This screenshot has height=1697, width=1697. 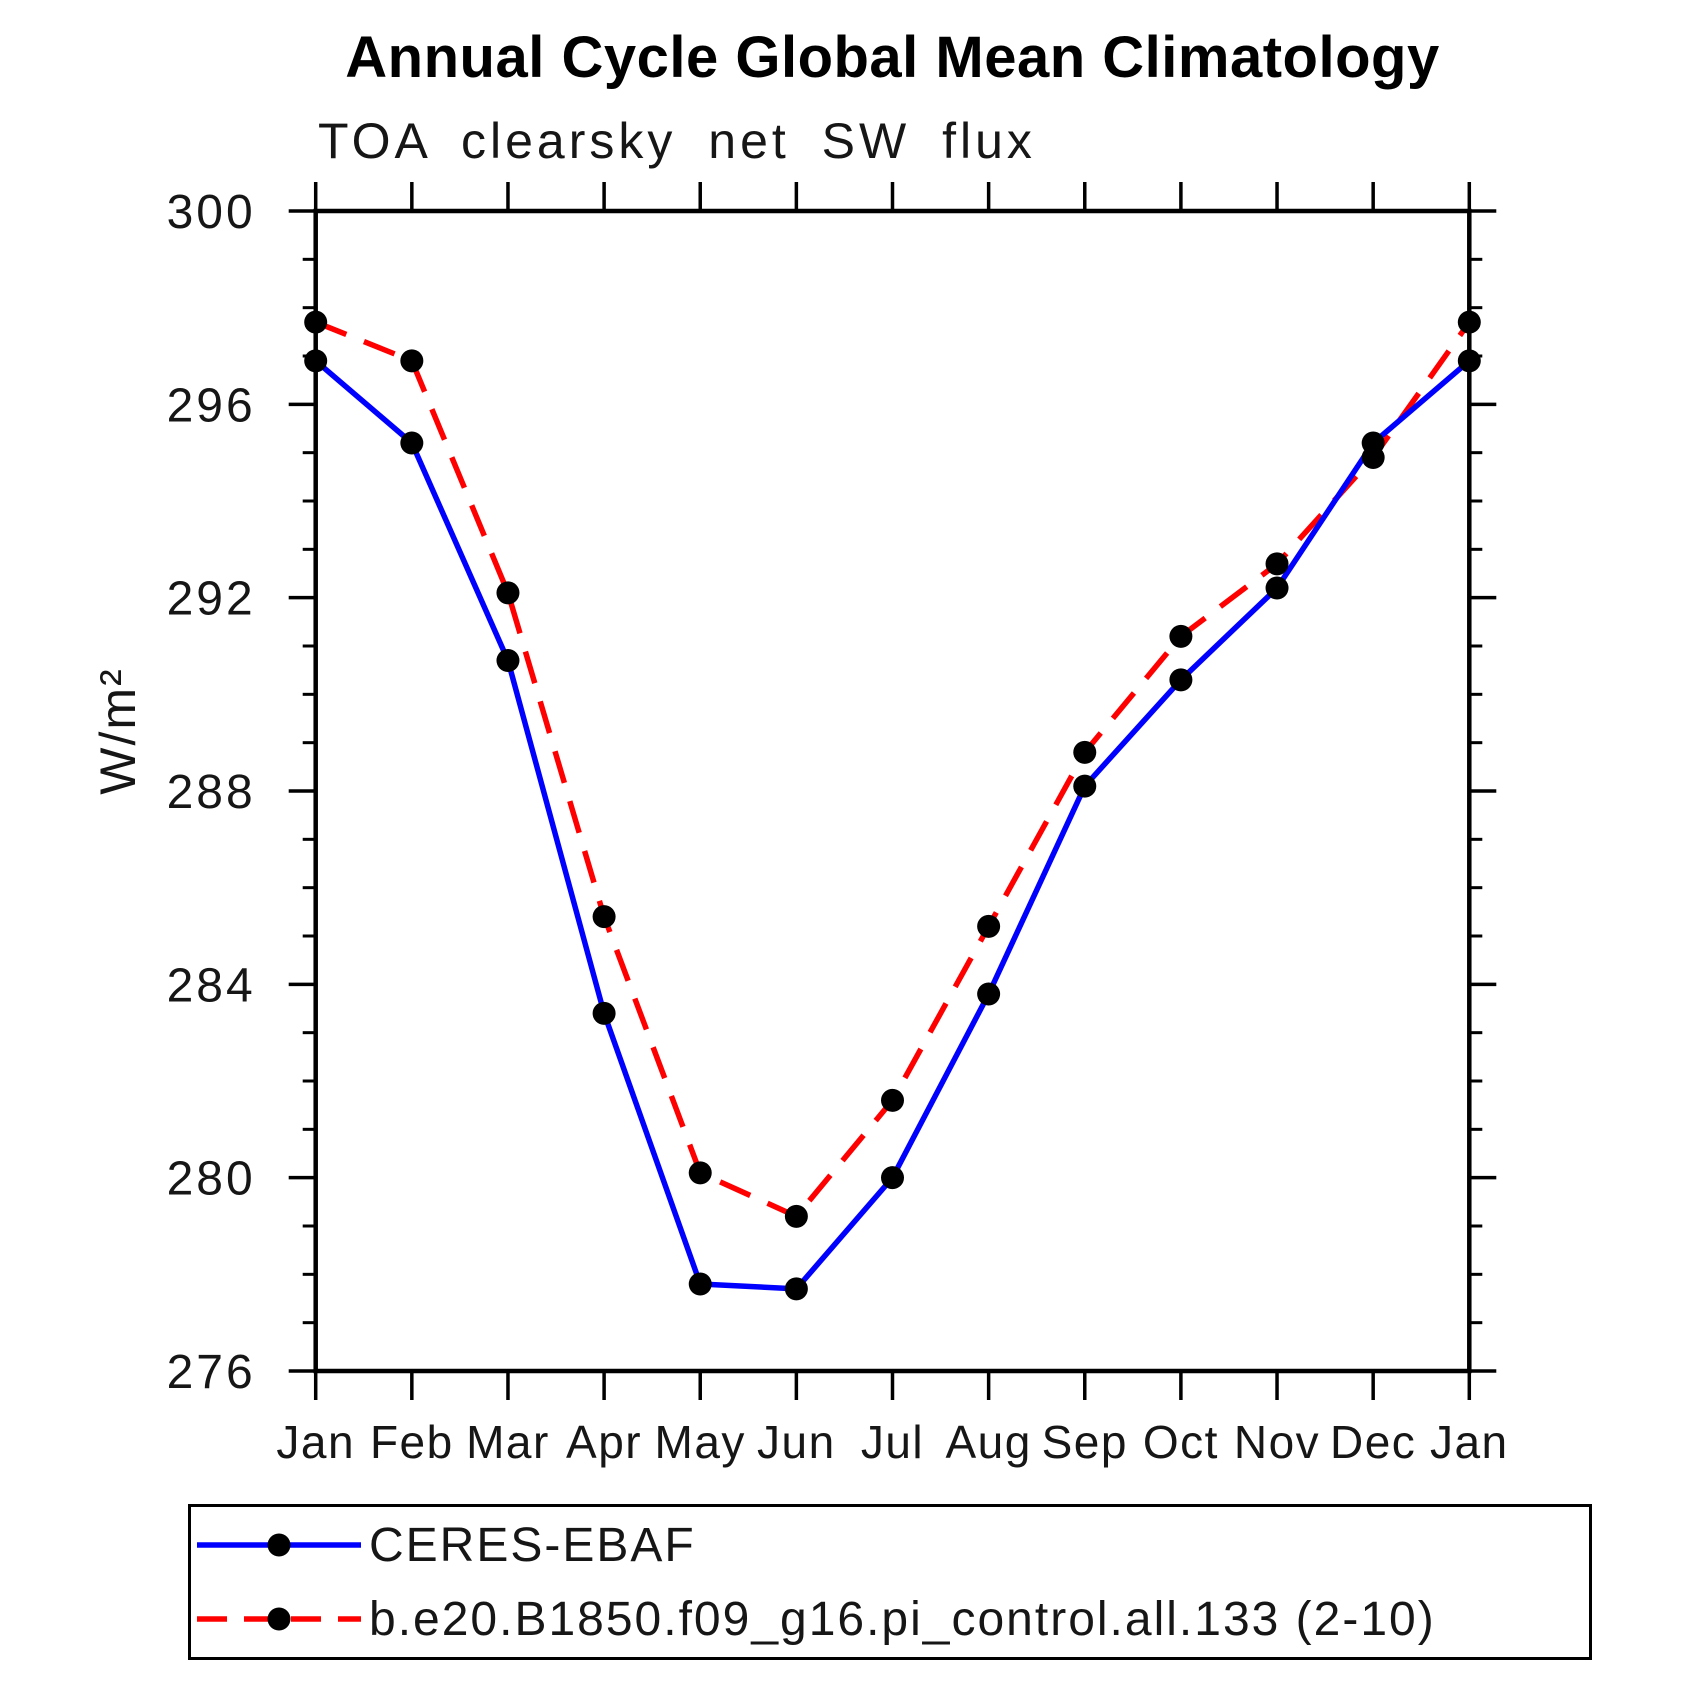 I want to click on legend-sample-dashed-line, so click(x=279, y=1619).